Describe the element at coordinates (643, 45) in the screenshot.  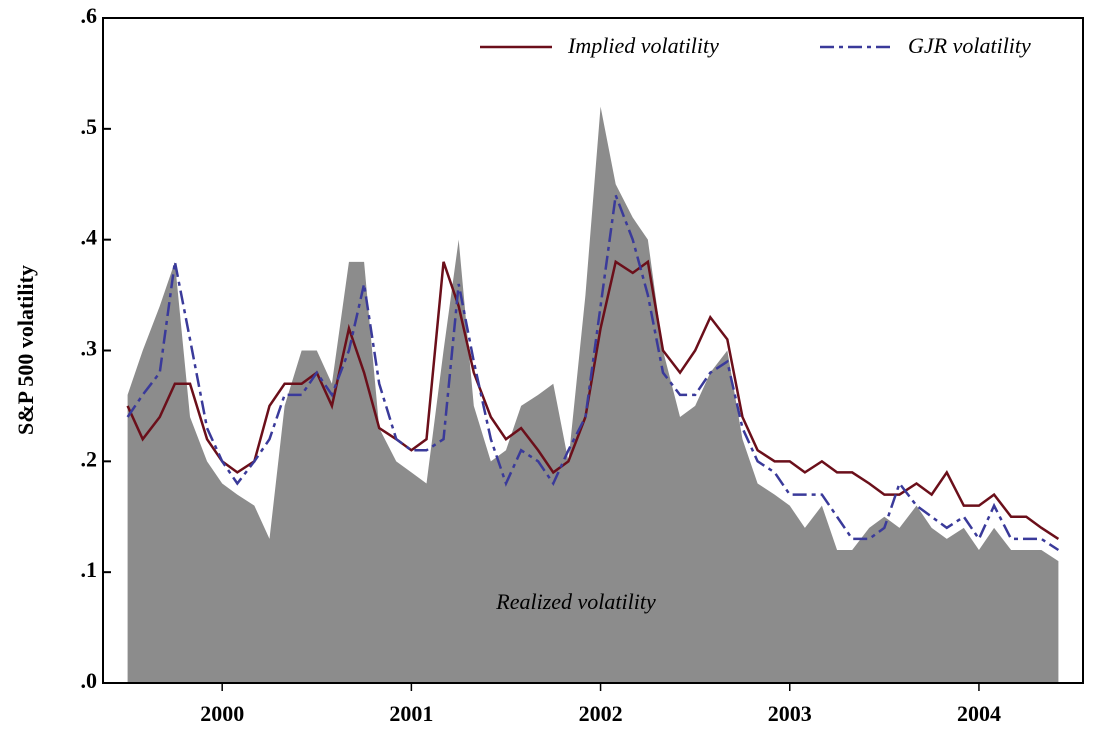
I see `legend-label: Implied volatility` at that location.